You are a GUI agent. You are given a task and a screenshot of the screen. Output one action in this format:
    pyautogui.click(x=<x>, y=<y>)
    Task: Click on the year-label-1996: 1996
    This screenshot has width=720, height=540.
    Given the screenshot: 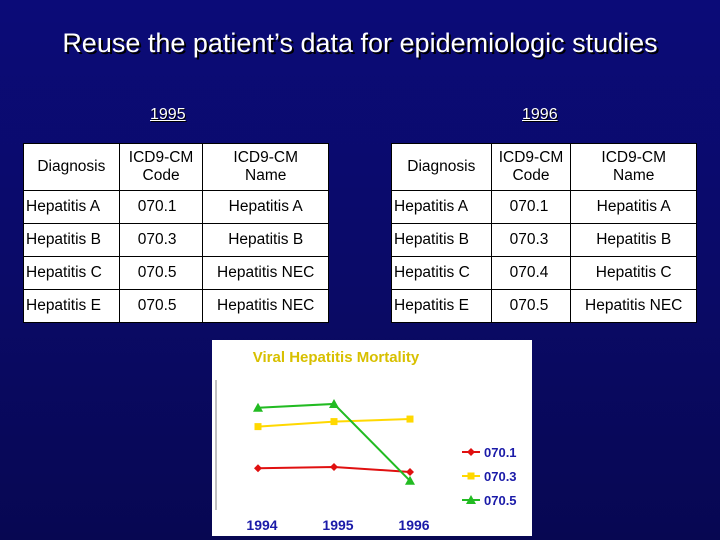 What is the action you would take?
    pyautogui.click(x=540, y=114)
    